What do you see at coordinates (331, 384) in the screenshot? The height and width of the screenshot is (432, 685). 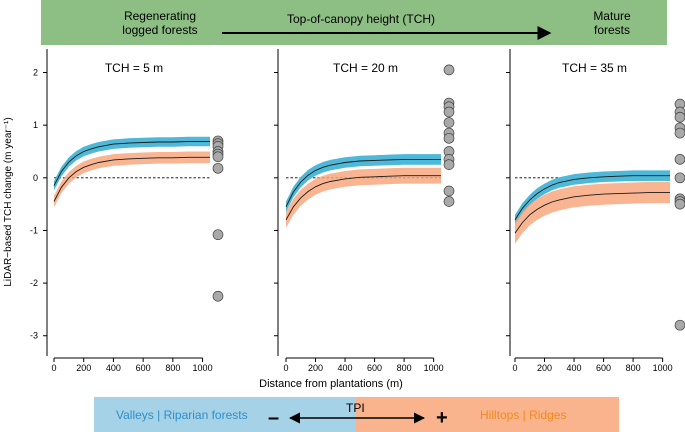 I see `x-axis-label: Distance from plantations (m)` at bounding box center [331, 384].